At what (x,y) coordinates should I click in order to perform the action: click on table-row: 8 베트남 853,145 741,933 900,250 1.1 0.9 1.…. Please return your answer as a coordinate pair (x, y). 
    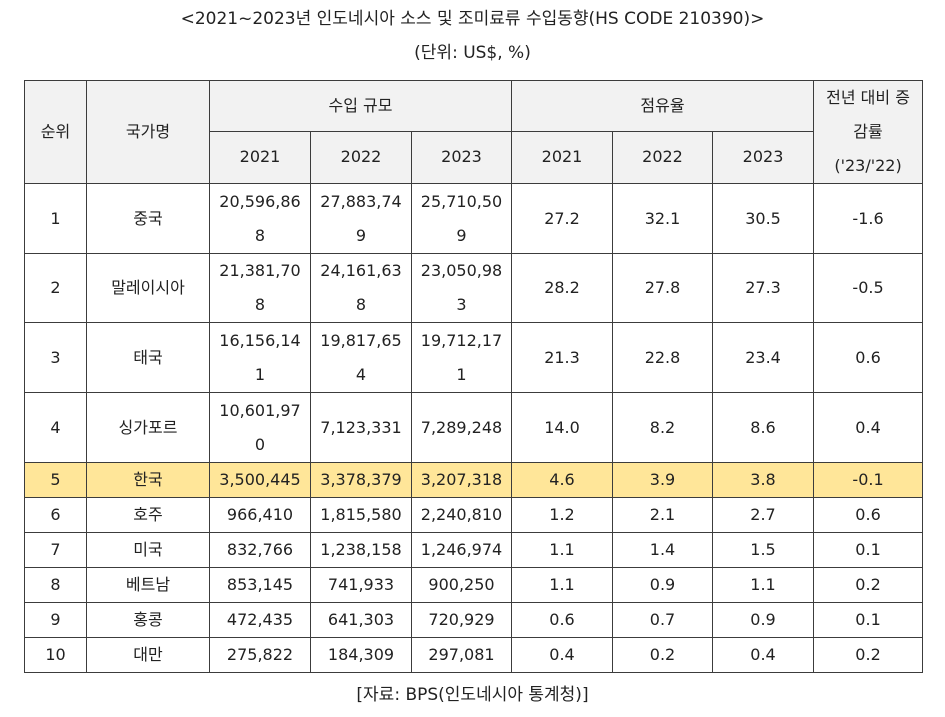
    Looking at the image, I should click on (474, 585).